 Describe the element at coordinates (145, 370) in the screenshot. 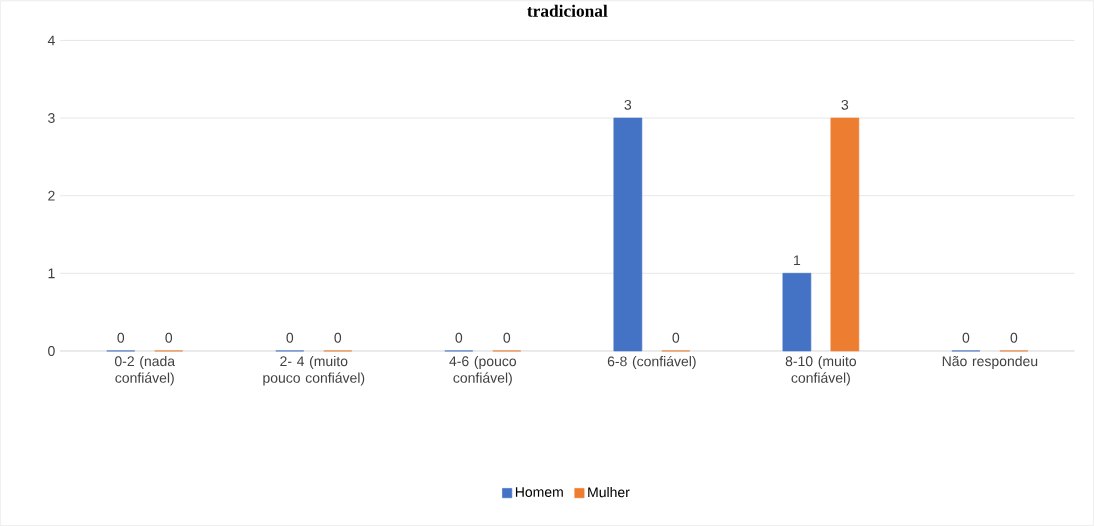

I see `x-tick-label: 0-2 (nada confiável)` at that location.